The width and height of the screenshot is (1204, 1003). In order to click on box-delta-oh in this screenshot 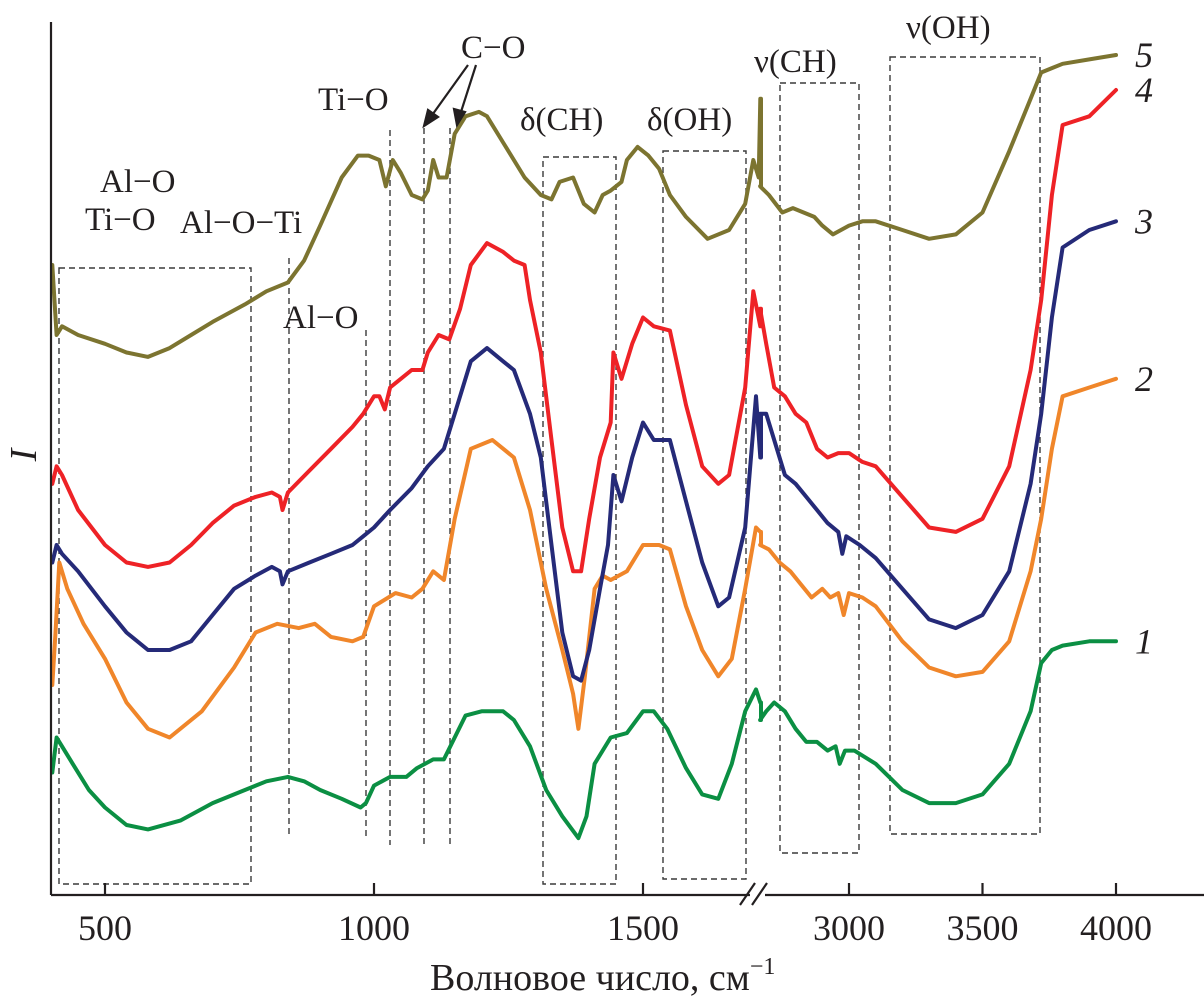, I will do `click(704, 515)`.